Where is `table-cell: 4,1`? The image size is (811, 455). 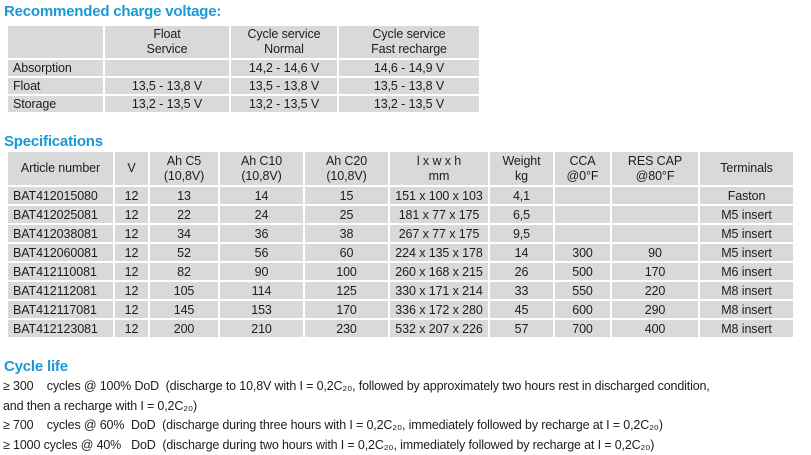 table-cell: 4,1 is located at coordinates (521, 195).